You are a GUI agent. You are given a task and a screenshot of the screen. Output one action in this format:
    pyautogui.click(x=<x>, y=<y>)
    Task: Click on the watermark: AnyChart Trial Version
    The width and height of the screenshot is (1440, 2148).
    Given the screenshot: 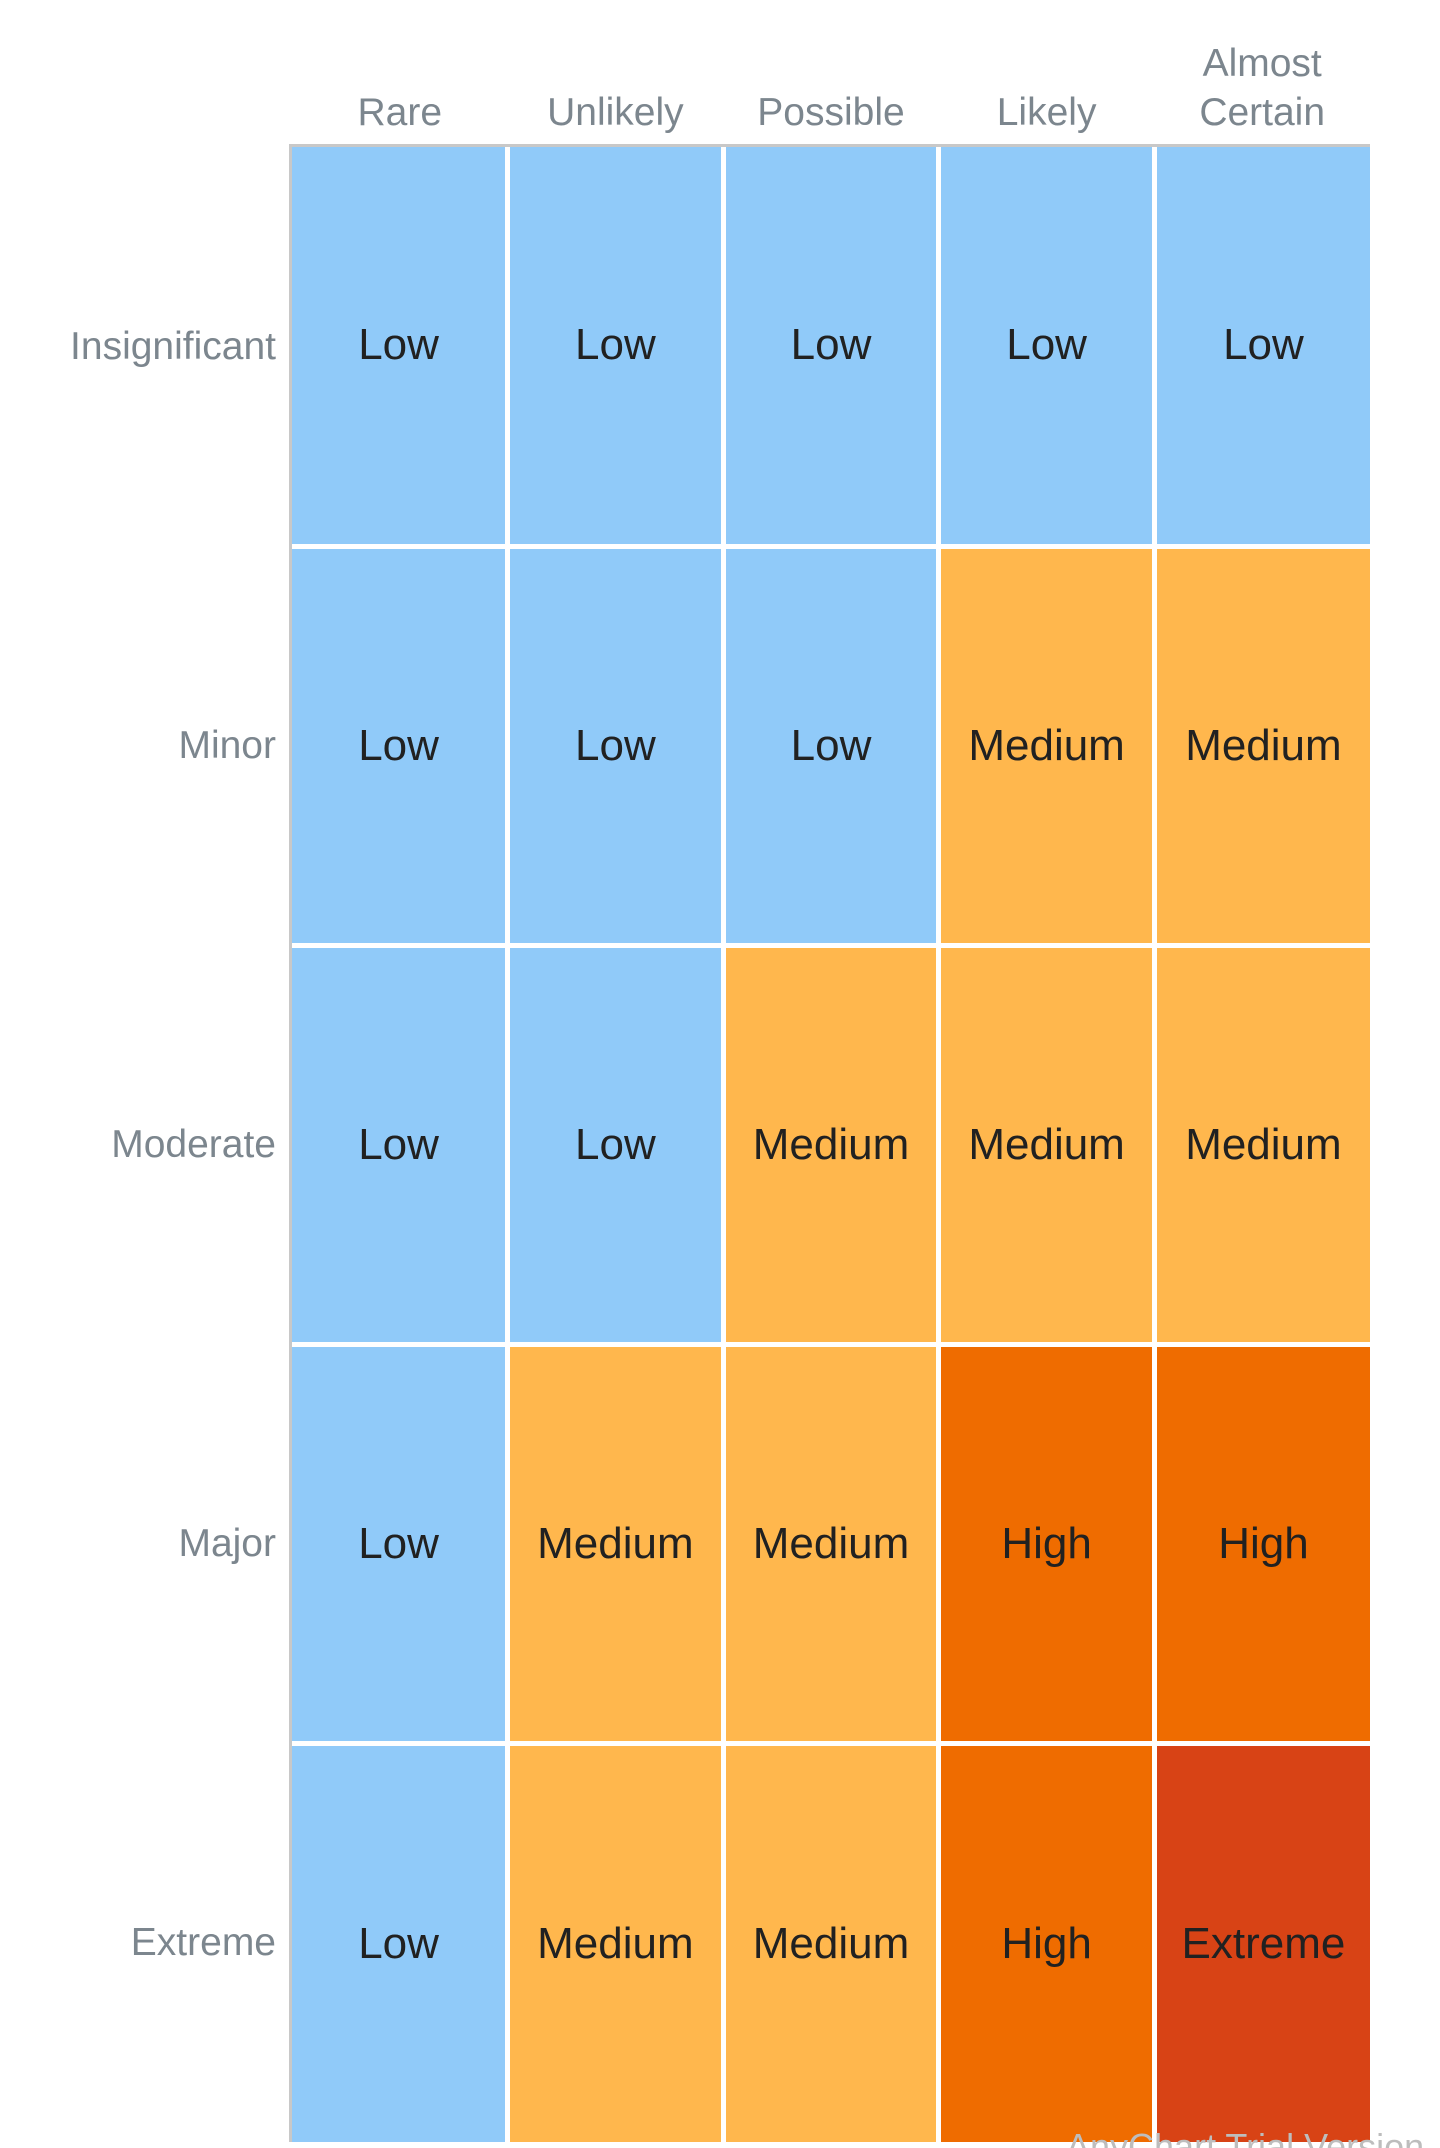 What is the action you would take?
    pyautogui.click(x=1245, y=2137)
    